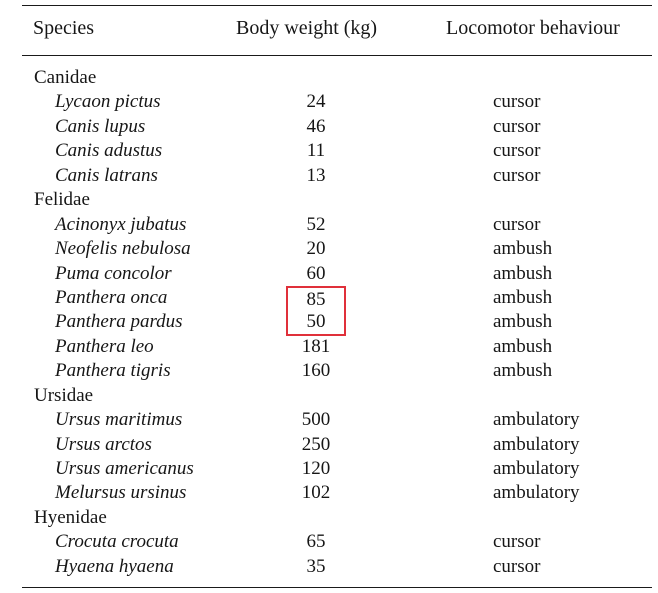 The image size is (658, 593). What do you see at coordinates (104, 346) in the screenshot?
I see `species-name: Panthera leo` at bounding box center [104, 346].